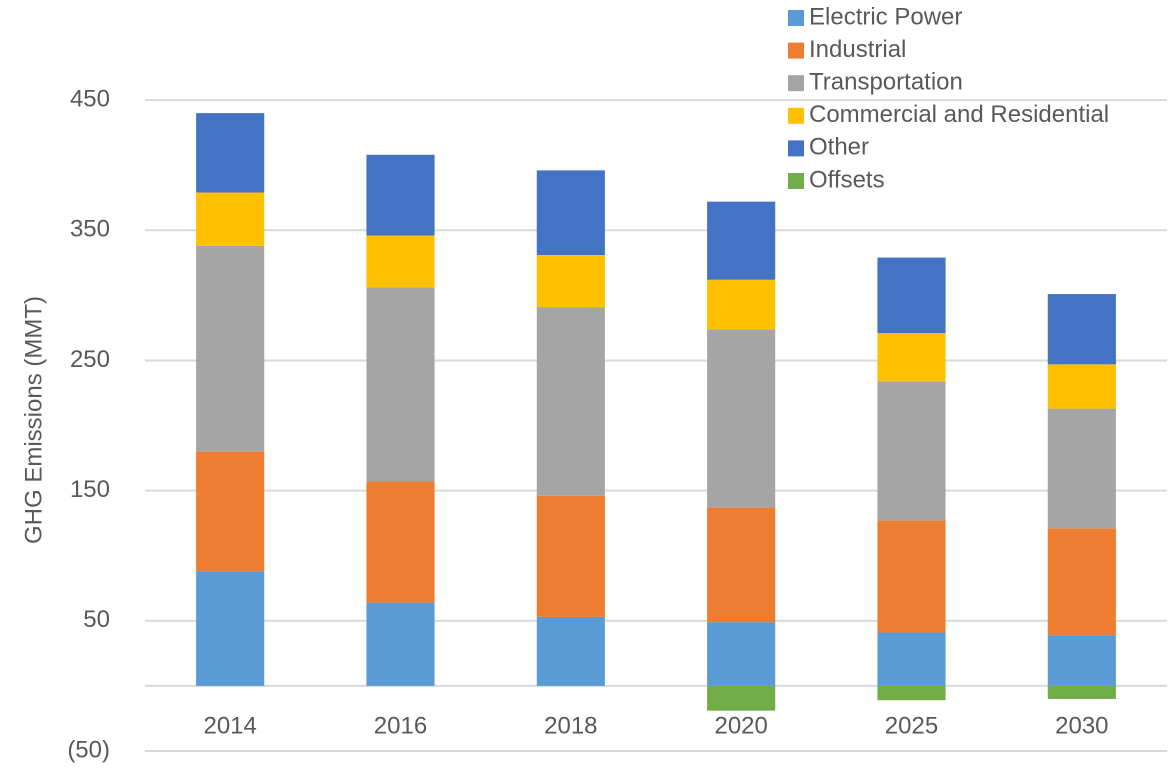 The image size is (1170, 770). I want to click on legend-label: Commercial and Residential, so click(959, 114).